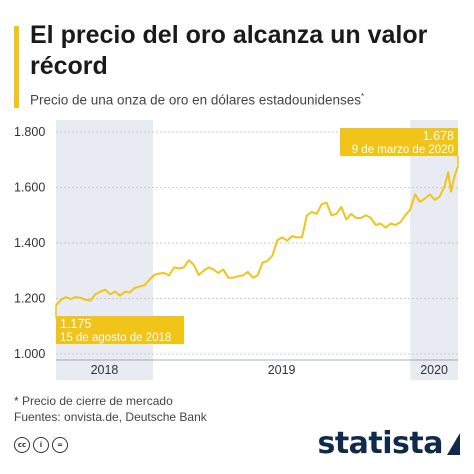 The width and height of the screenshot is (474, 474). I want to click on license-icons: cc i =, so click(41, 445).